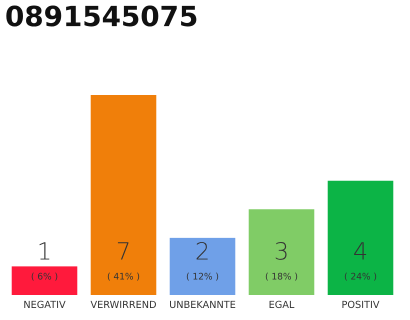 This screenshot has height=320, width=410. I want to click on data-label: 1 ( 6% ), so click(45, 261).